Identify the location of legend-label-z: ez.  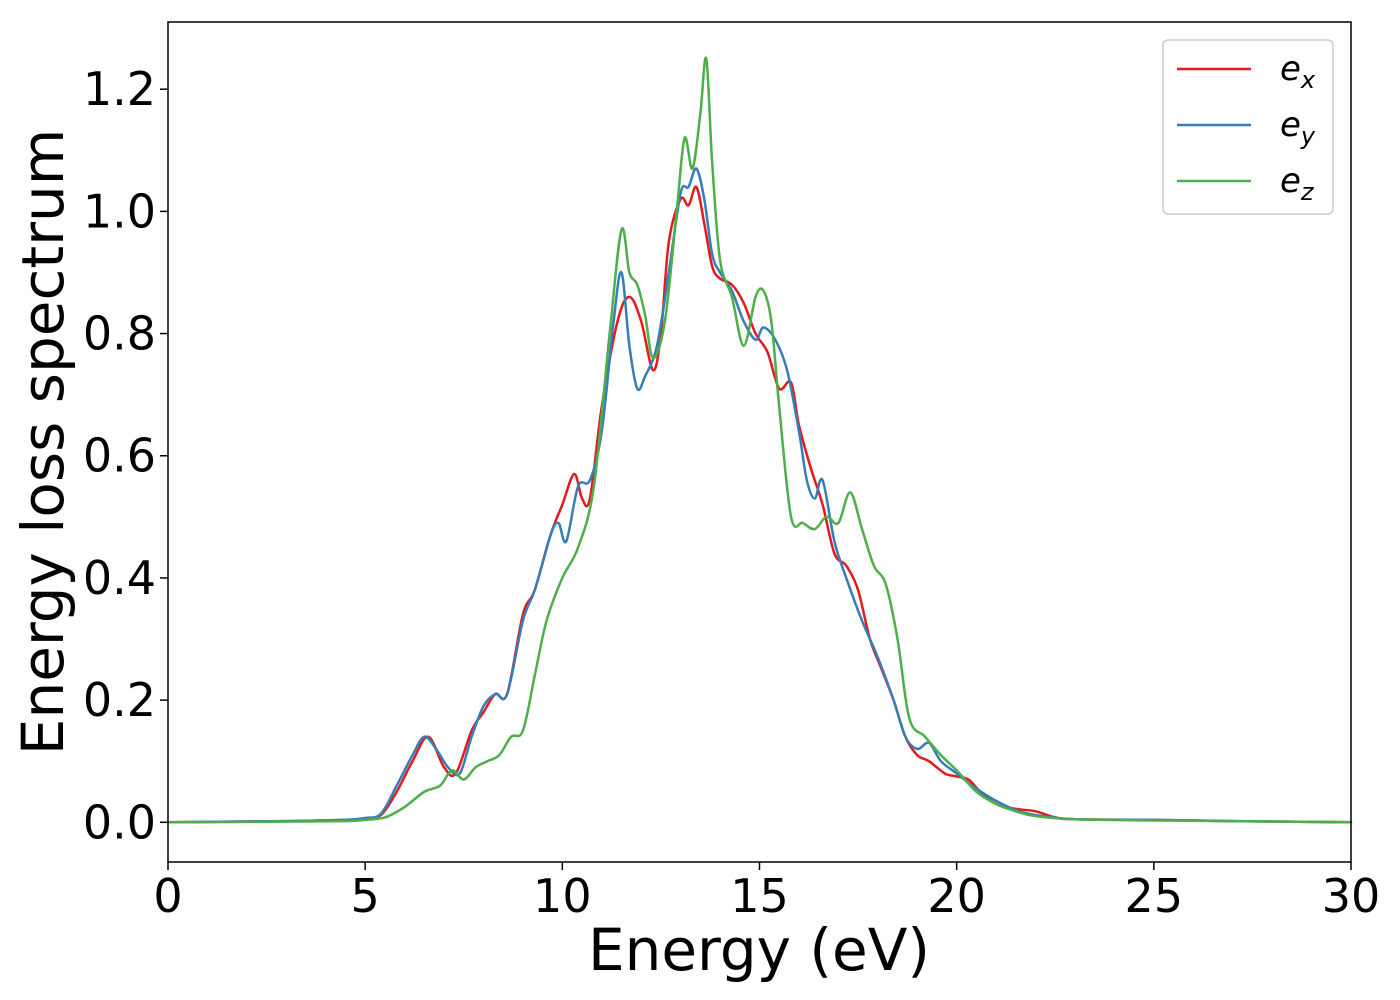
(1297, 183).